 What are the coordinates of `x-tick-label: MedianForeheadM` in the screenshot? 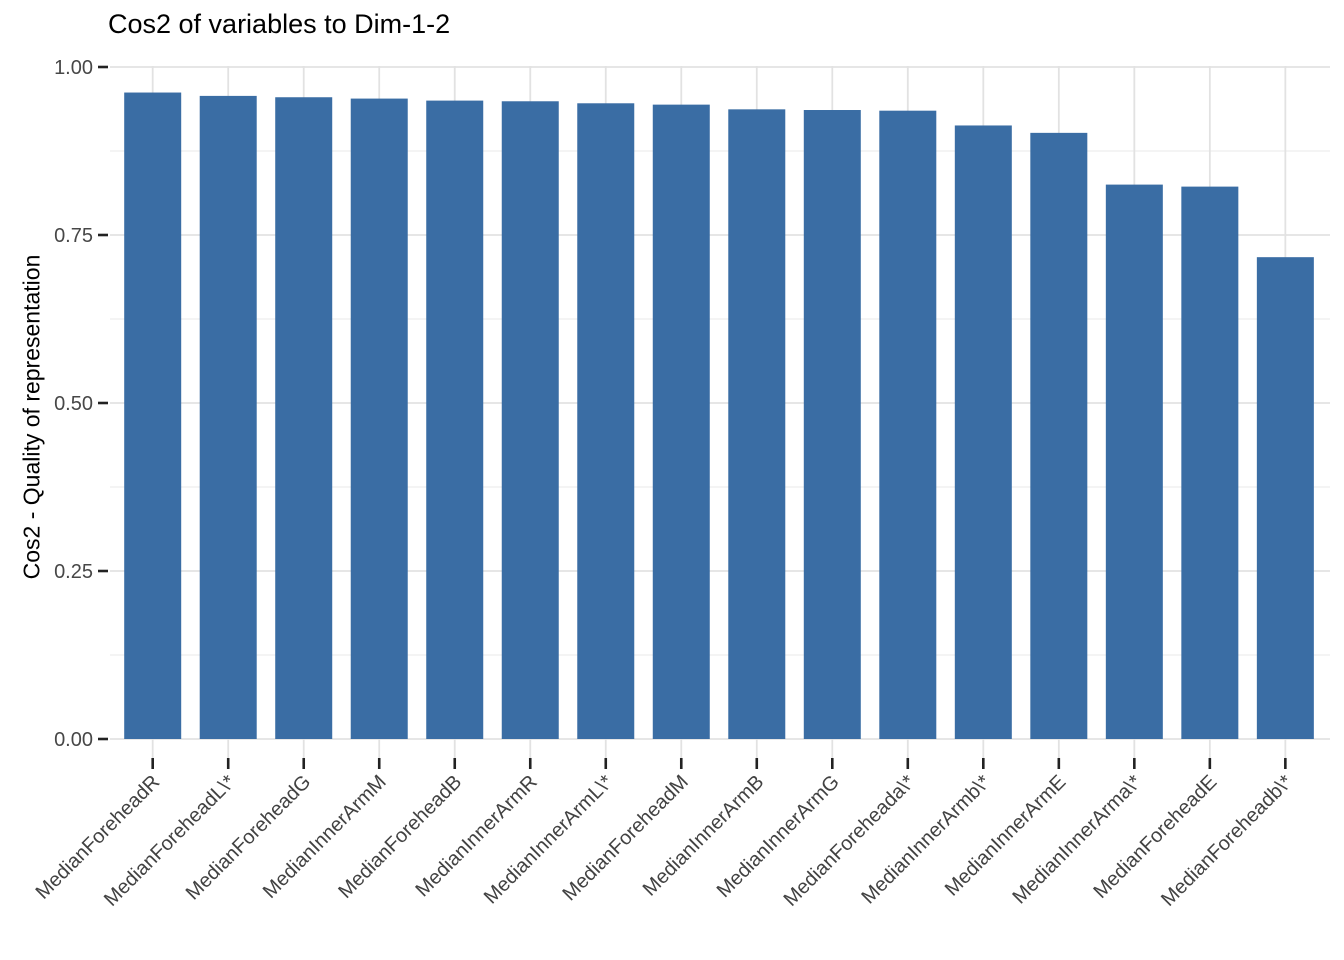 It's located at (626, 838).